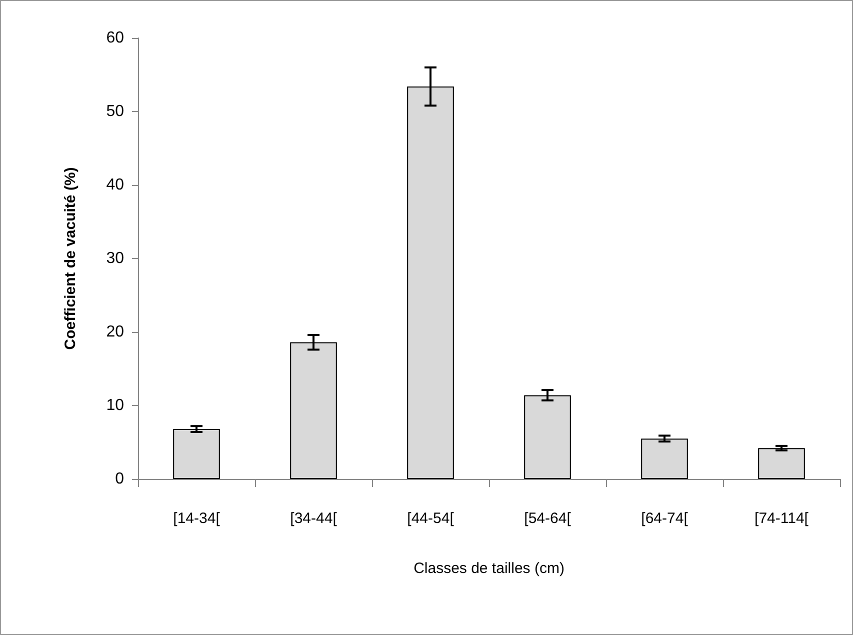 The height and width of the screenshot is (635, 853). I want to click on x-tick-label: [44-54[, so click(431, 518).